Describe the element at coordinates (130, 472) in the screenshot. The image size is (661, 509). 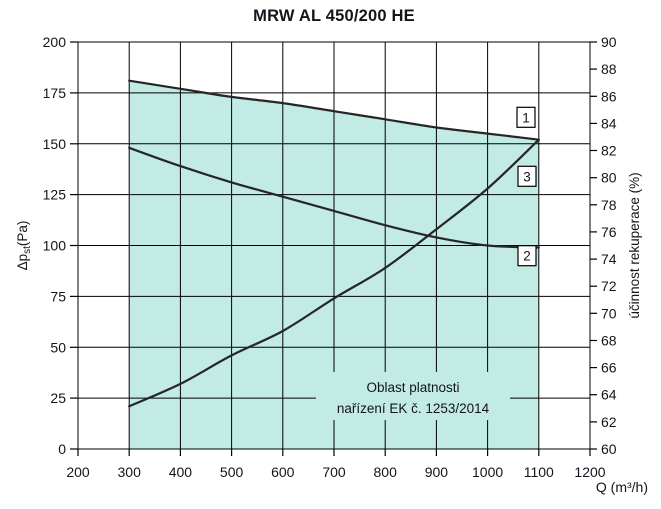
I see `x-tick-label: 300` at that location.